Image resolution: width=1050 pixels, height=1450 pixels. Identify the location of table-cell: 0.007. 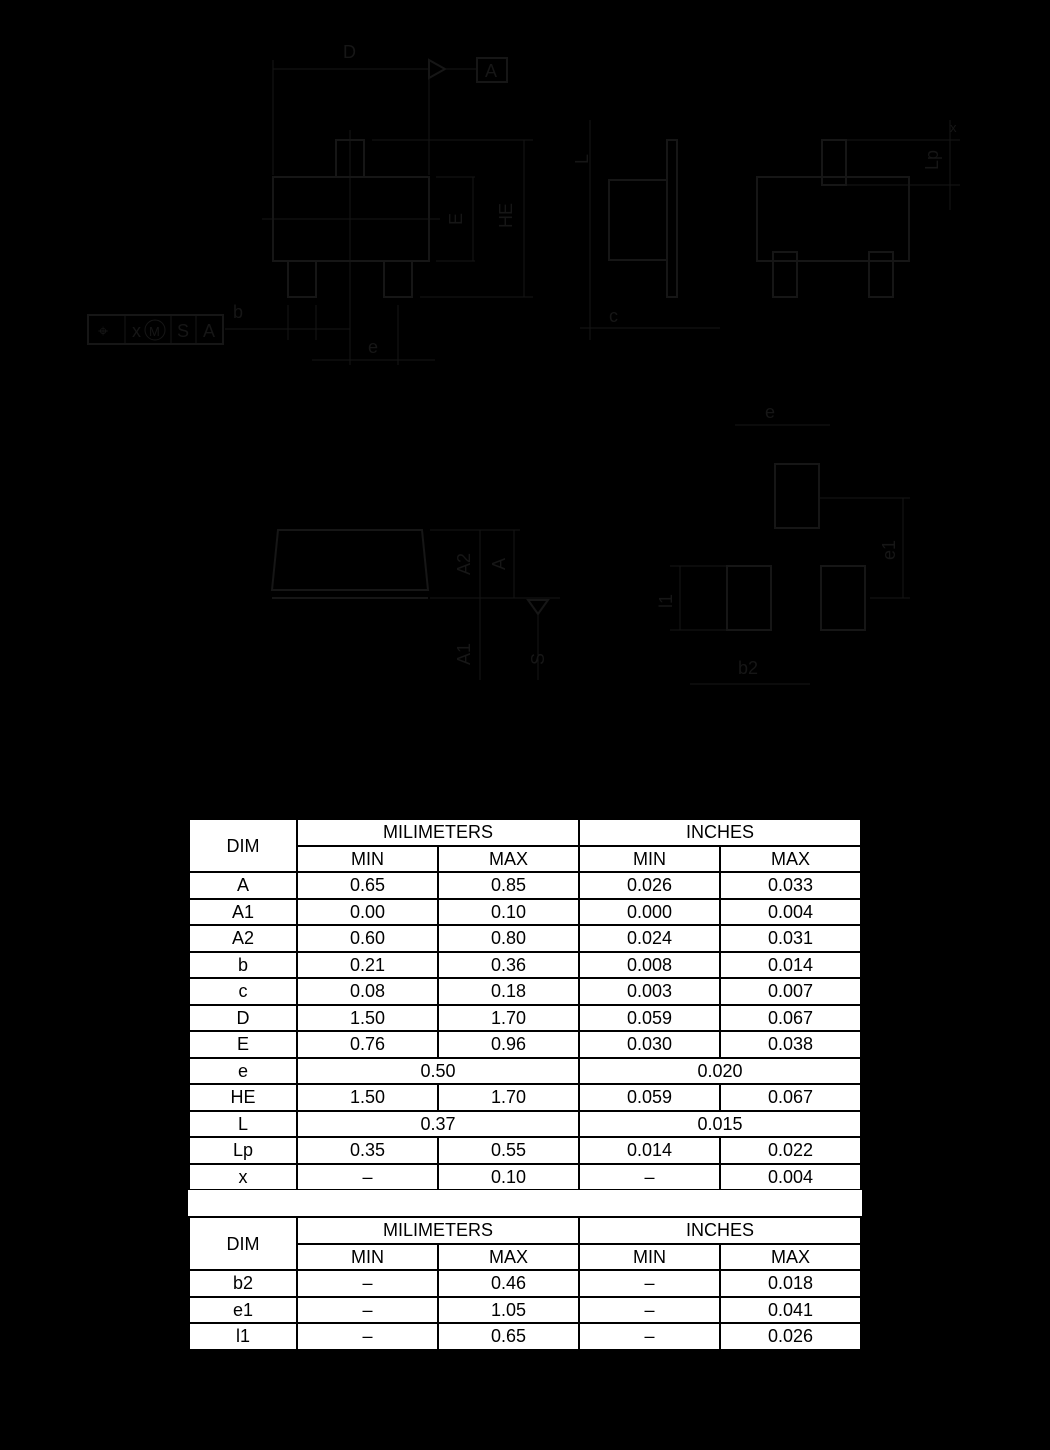
(790, 991).